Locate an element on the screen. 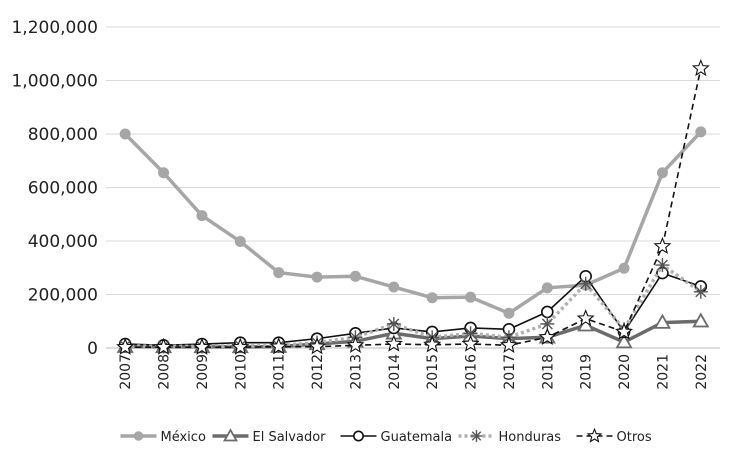 This screenshot has width=733, height=463. legend-item: El Salvador is located at coordinates (269, 436).